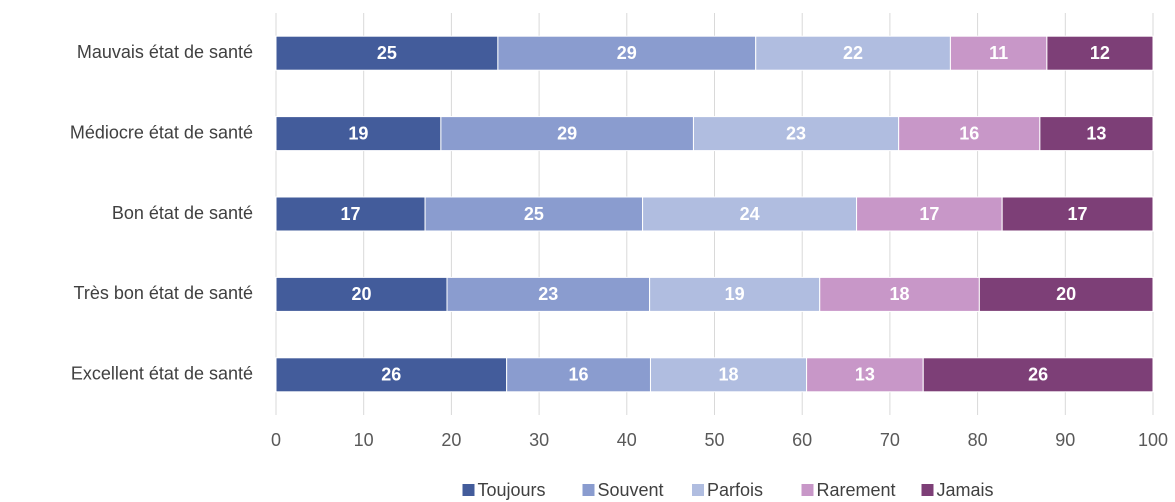  I want to click on x-tick-label: 50, so click(714, 440).